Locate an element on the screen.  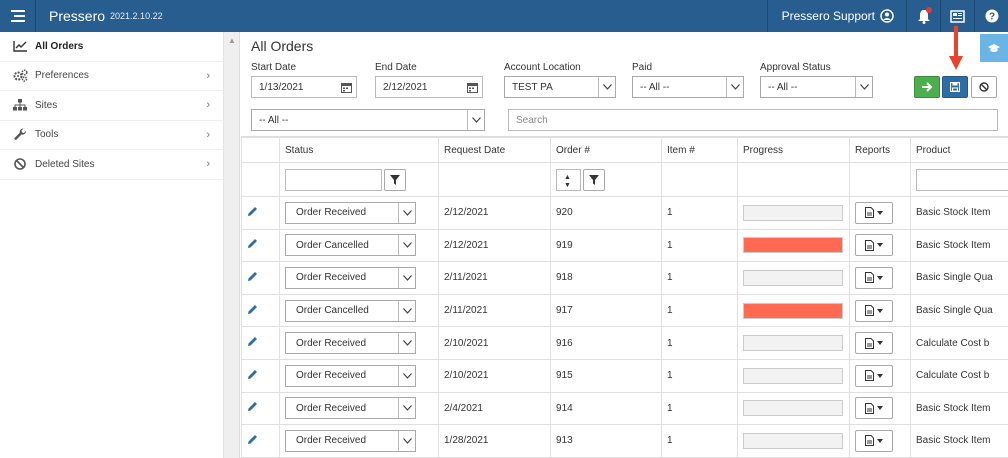
help-button: ? is located at coordinates (991, 16).